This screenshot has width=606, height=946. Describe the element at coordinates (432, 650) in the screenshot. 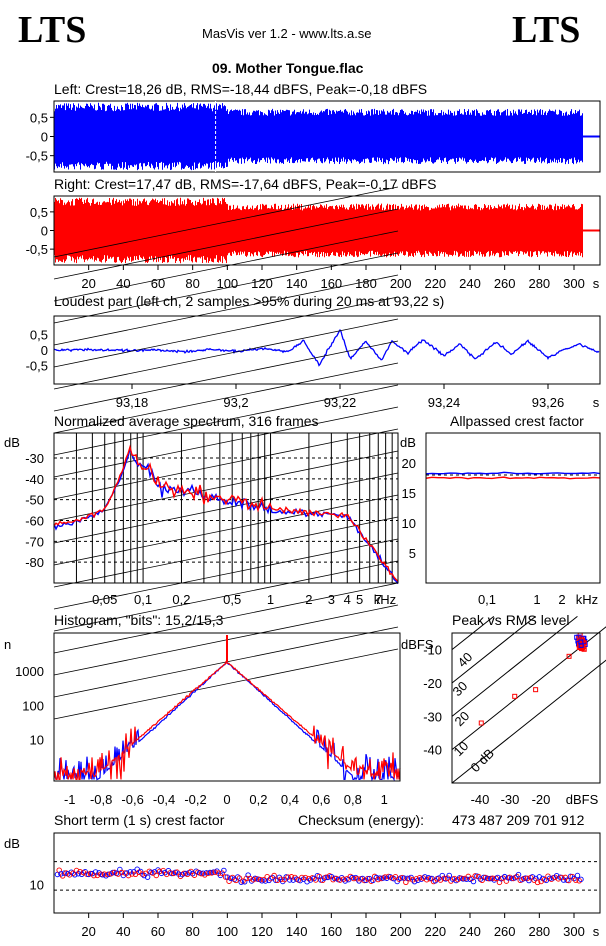

I see `peakrms-ytick: -10` at that location.